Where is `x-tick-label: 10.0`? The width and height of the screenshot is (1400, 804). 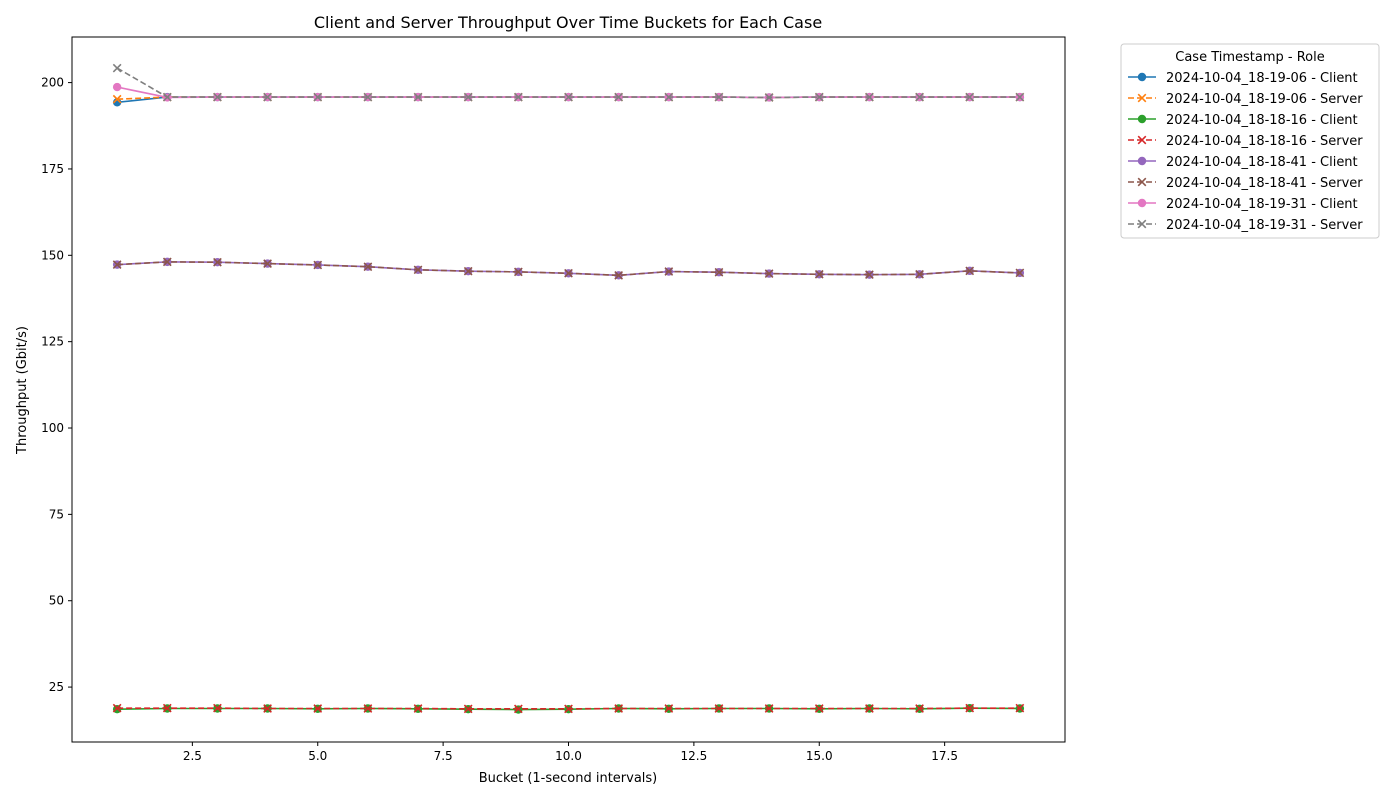
x-tick-label: 10.0 is located at coordinates (568, 756).